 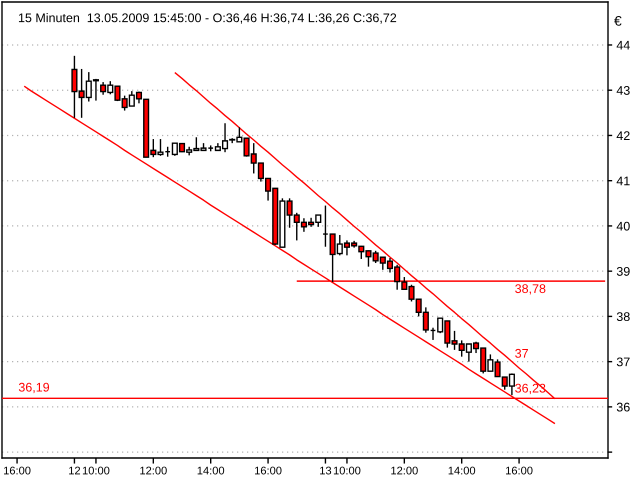 I want to click on text: 15 Minuten 13.05.2009 15:45:00 - O:36,46 H:36,74 L:36,26 C:36,72, so click(x=207, y=18).